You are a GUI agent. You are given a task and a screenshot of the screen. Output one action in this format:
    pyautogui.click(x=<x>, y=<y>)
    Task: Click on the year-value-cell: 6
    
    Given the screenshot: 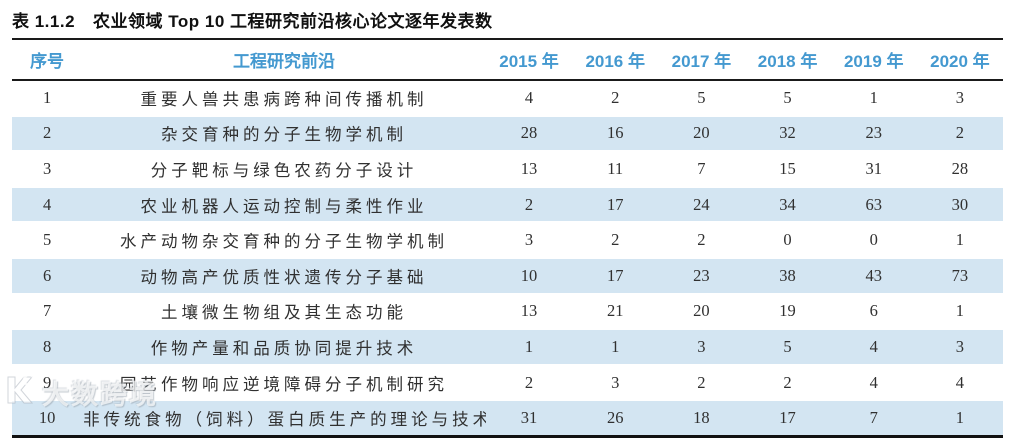 What is the action you would take?
    pyautogui.click(x=873, y=312)
    